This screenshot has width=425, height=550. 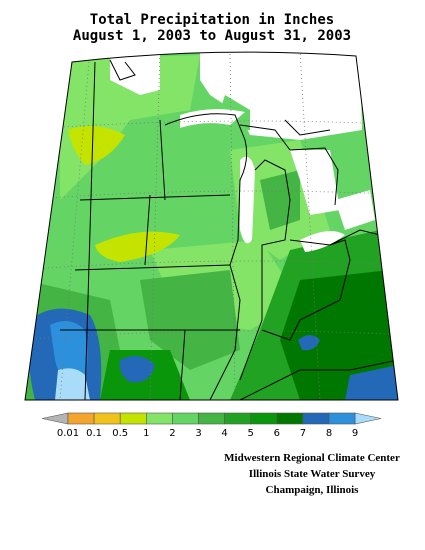 What do you see at coordinates (303, 433) in the screenshot?
I see `legend-label: 7` at bounding box center [303, 433].